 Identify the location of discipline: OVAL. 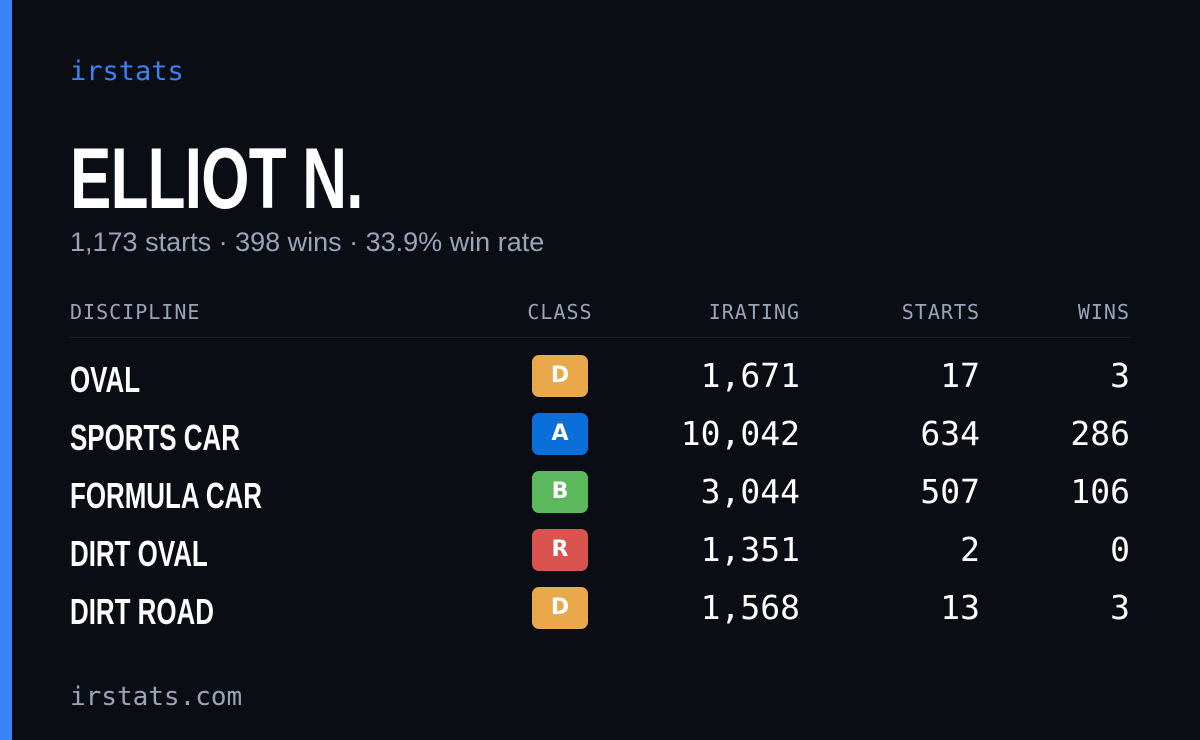
(105, 379).